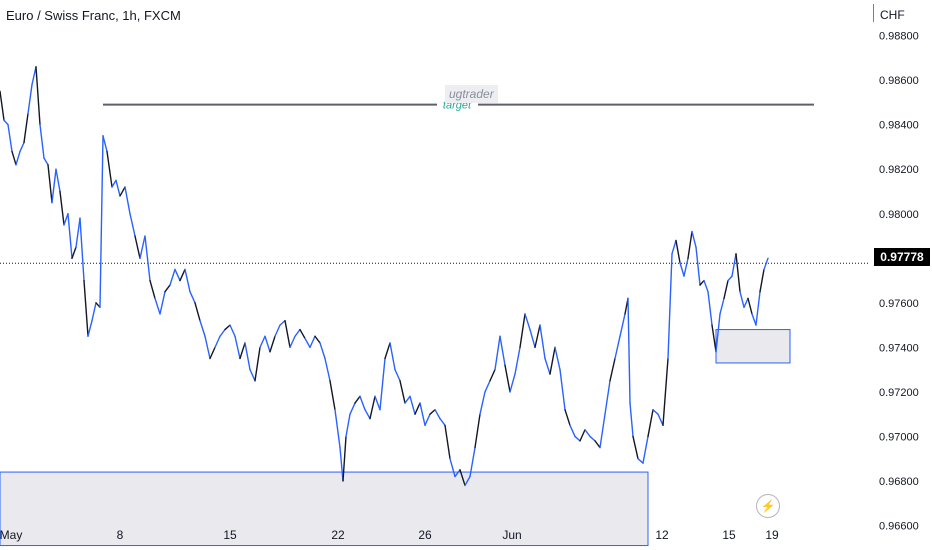 This screenshot has width=932, height=550. Describe the element at coordinates (902, 257) in the screenshot. I see `current-price-label: 0.97778` at that location.